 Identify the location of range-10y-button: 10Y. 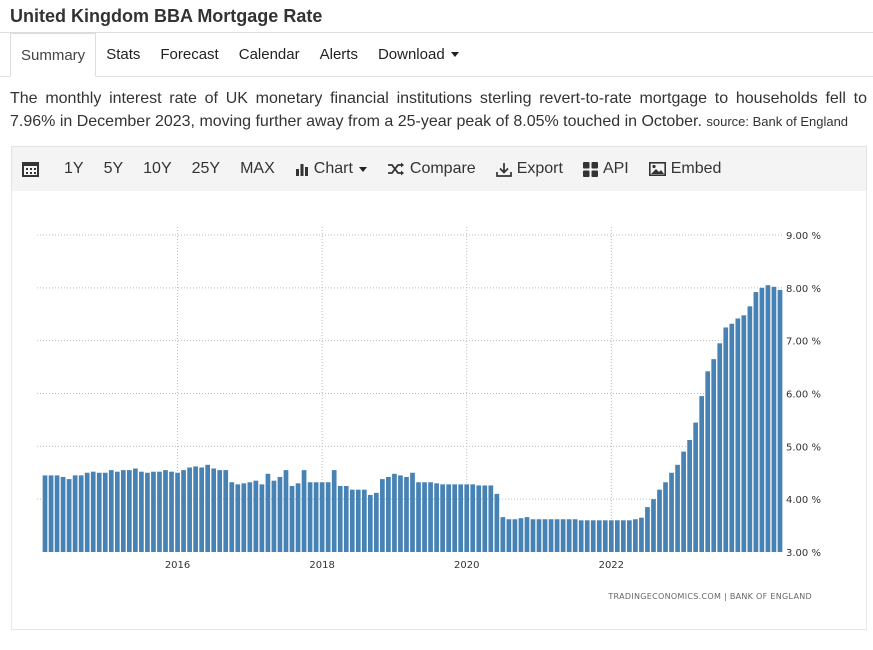
(157, 168).